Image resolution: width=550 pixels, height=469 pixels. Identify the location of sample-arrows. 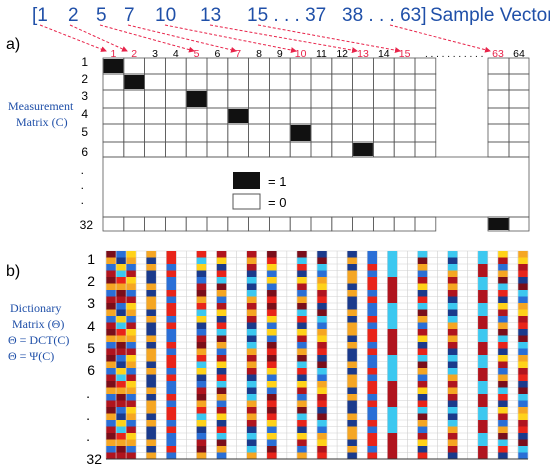
(265, 39).